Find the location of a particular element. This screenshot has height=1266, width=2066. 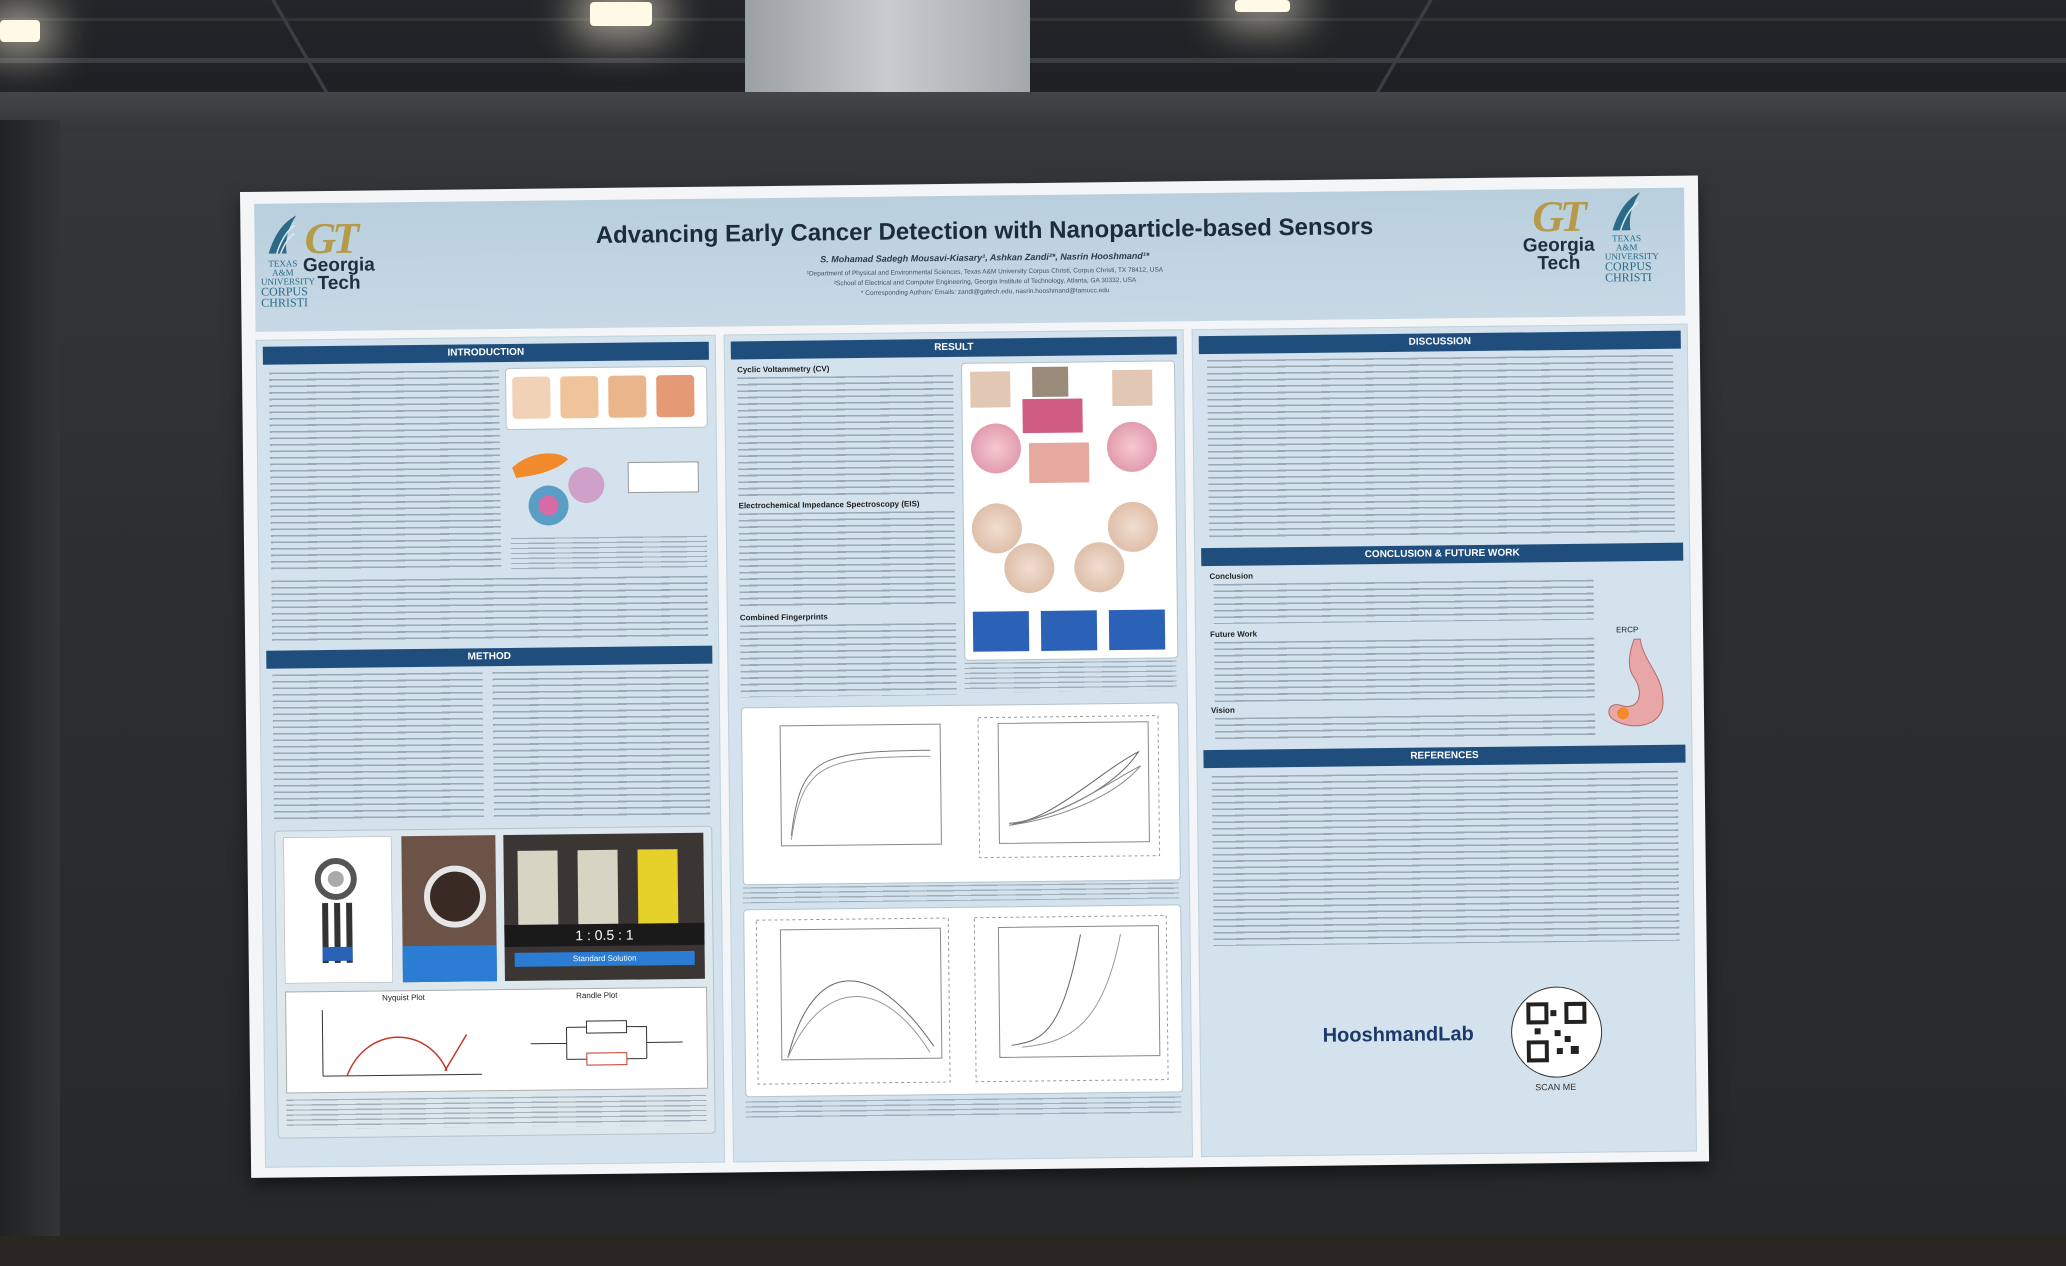

intro-figure-pancreas-stages is located at coordinates (606, 398).